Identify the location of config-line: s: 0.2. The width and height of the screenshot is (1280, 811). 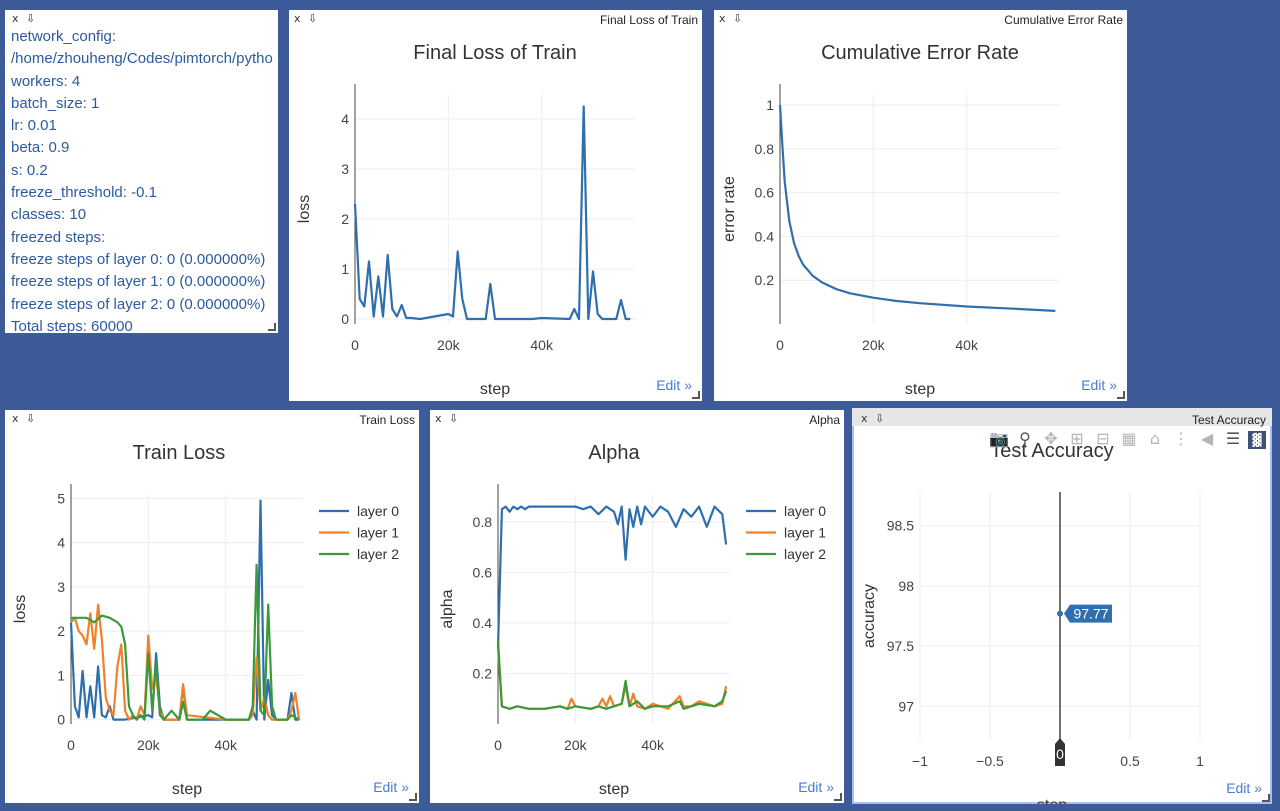
(29, 170).